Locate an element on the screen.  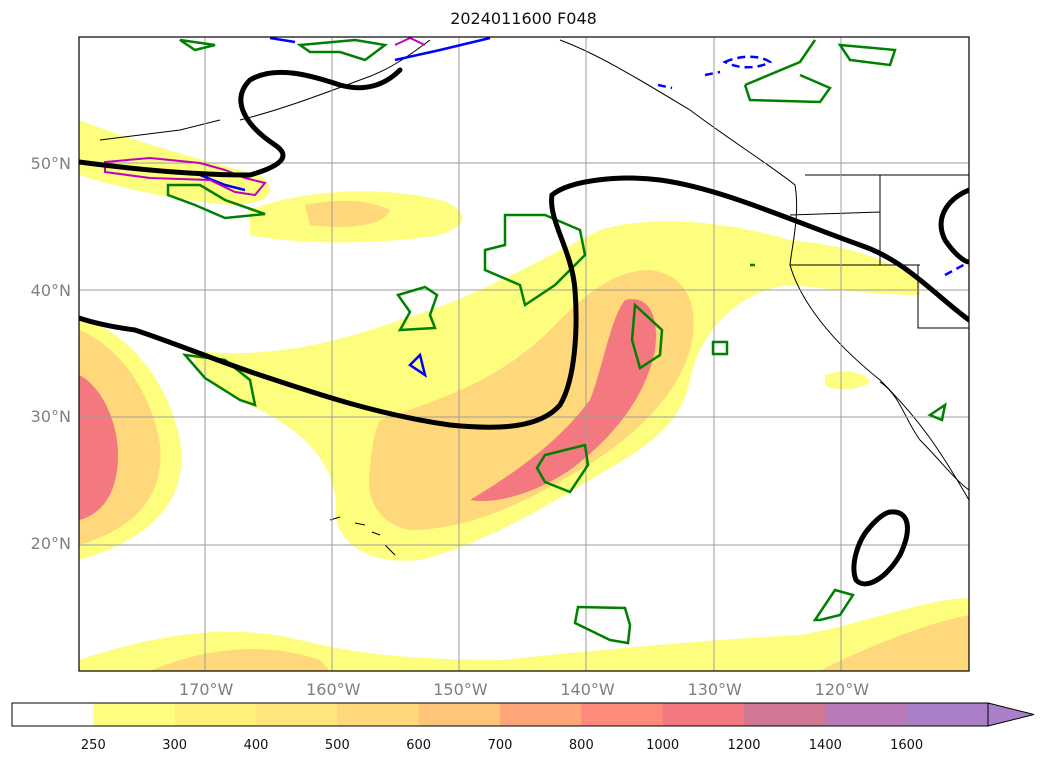
green-contour-nw is located at coordinates (216, 201).